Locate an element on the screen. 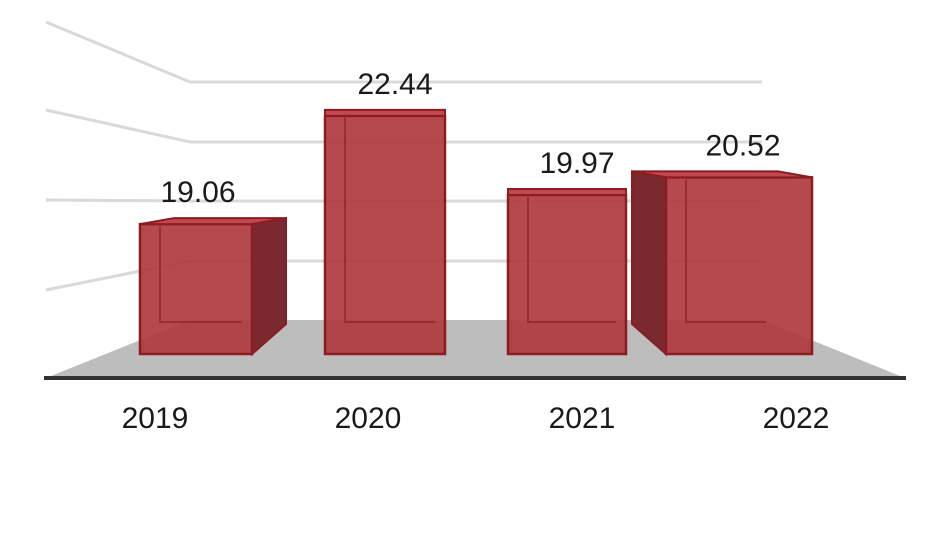  bar-2019 is located at coordinates (213, 286).